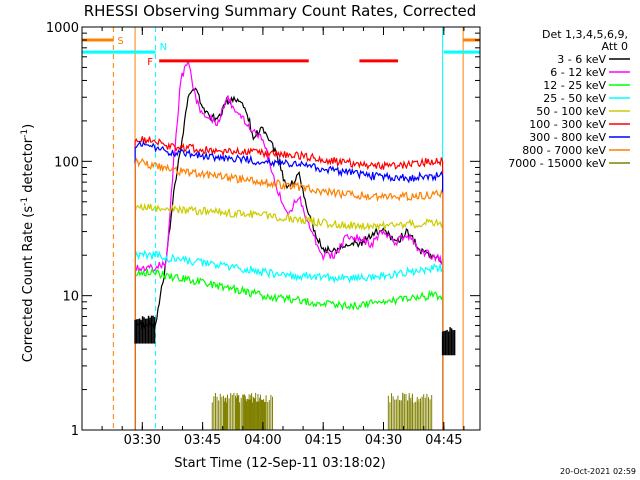 This screenshot has height=480, width=640. I want to click on legend-entry-label: 12 - 25 keV, so click(574, 85).